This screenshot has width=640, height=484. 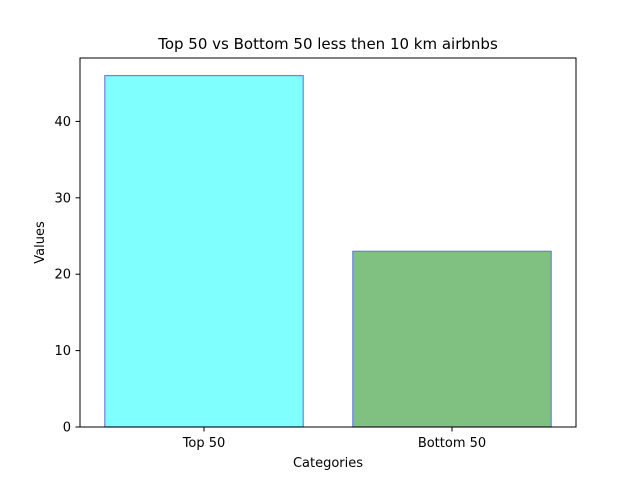 I want to click on y-tick-label: 10, so click(x=62, y=351).